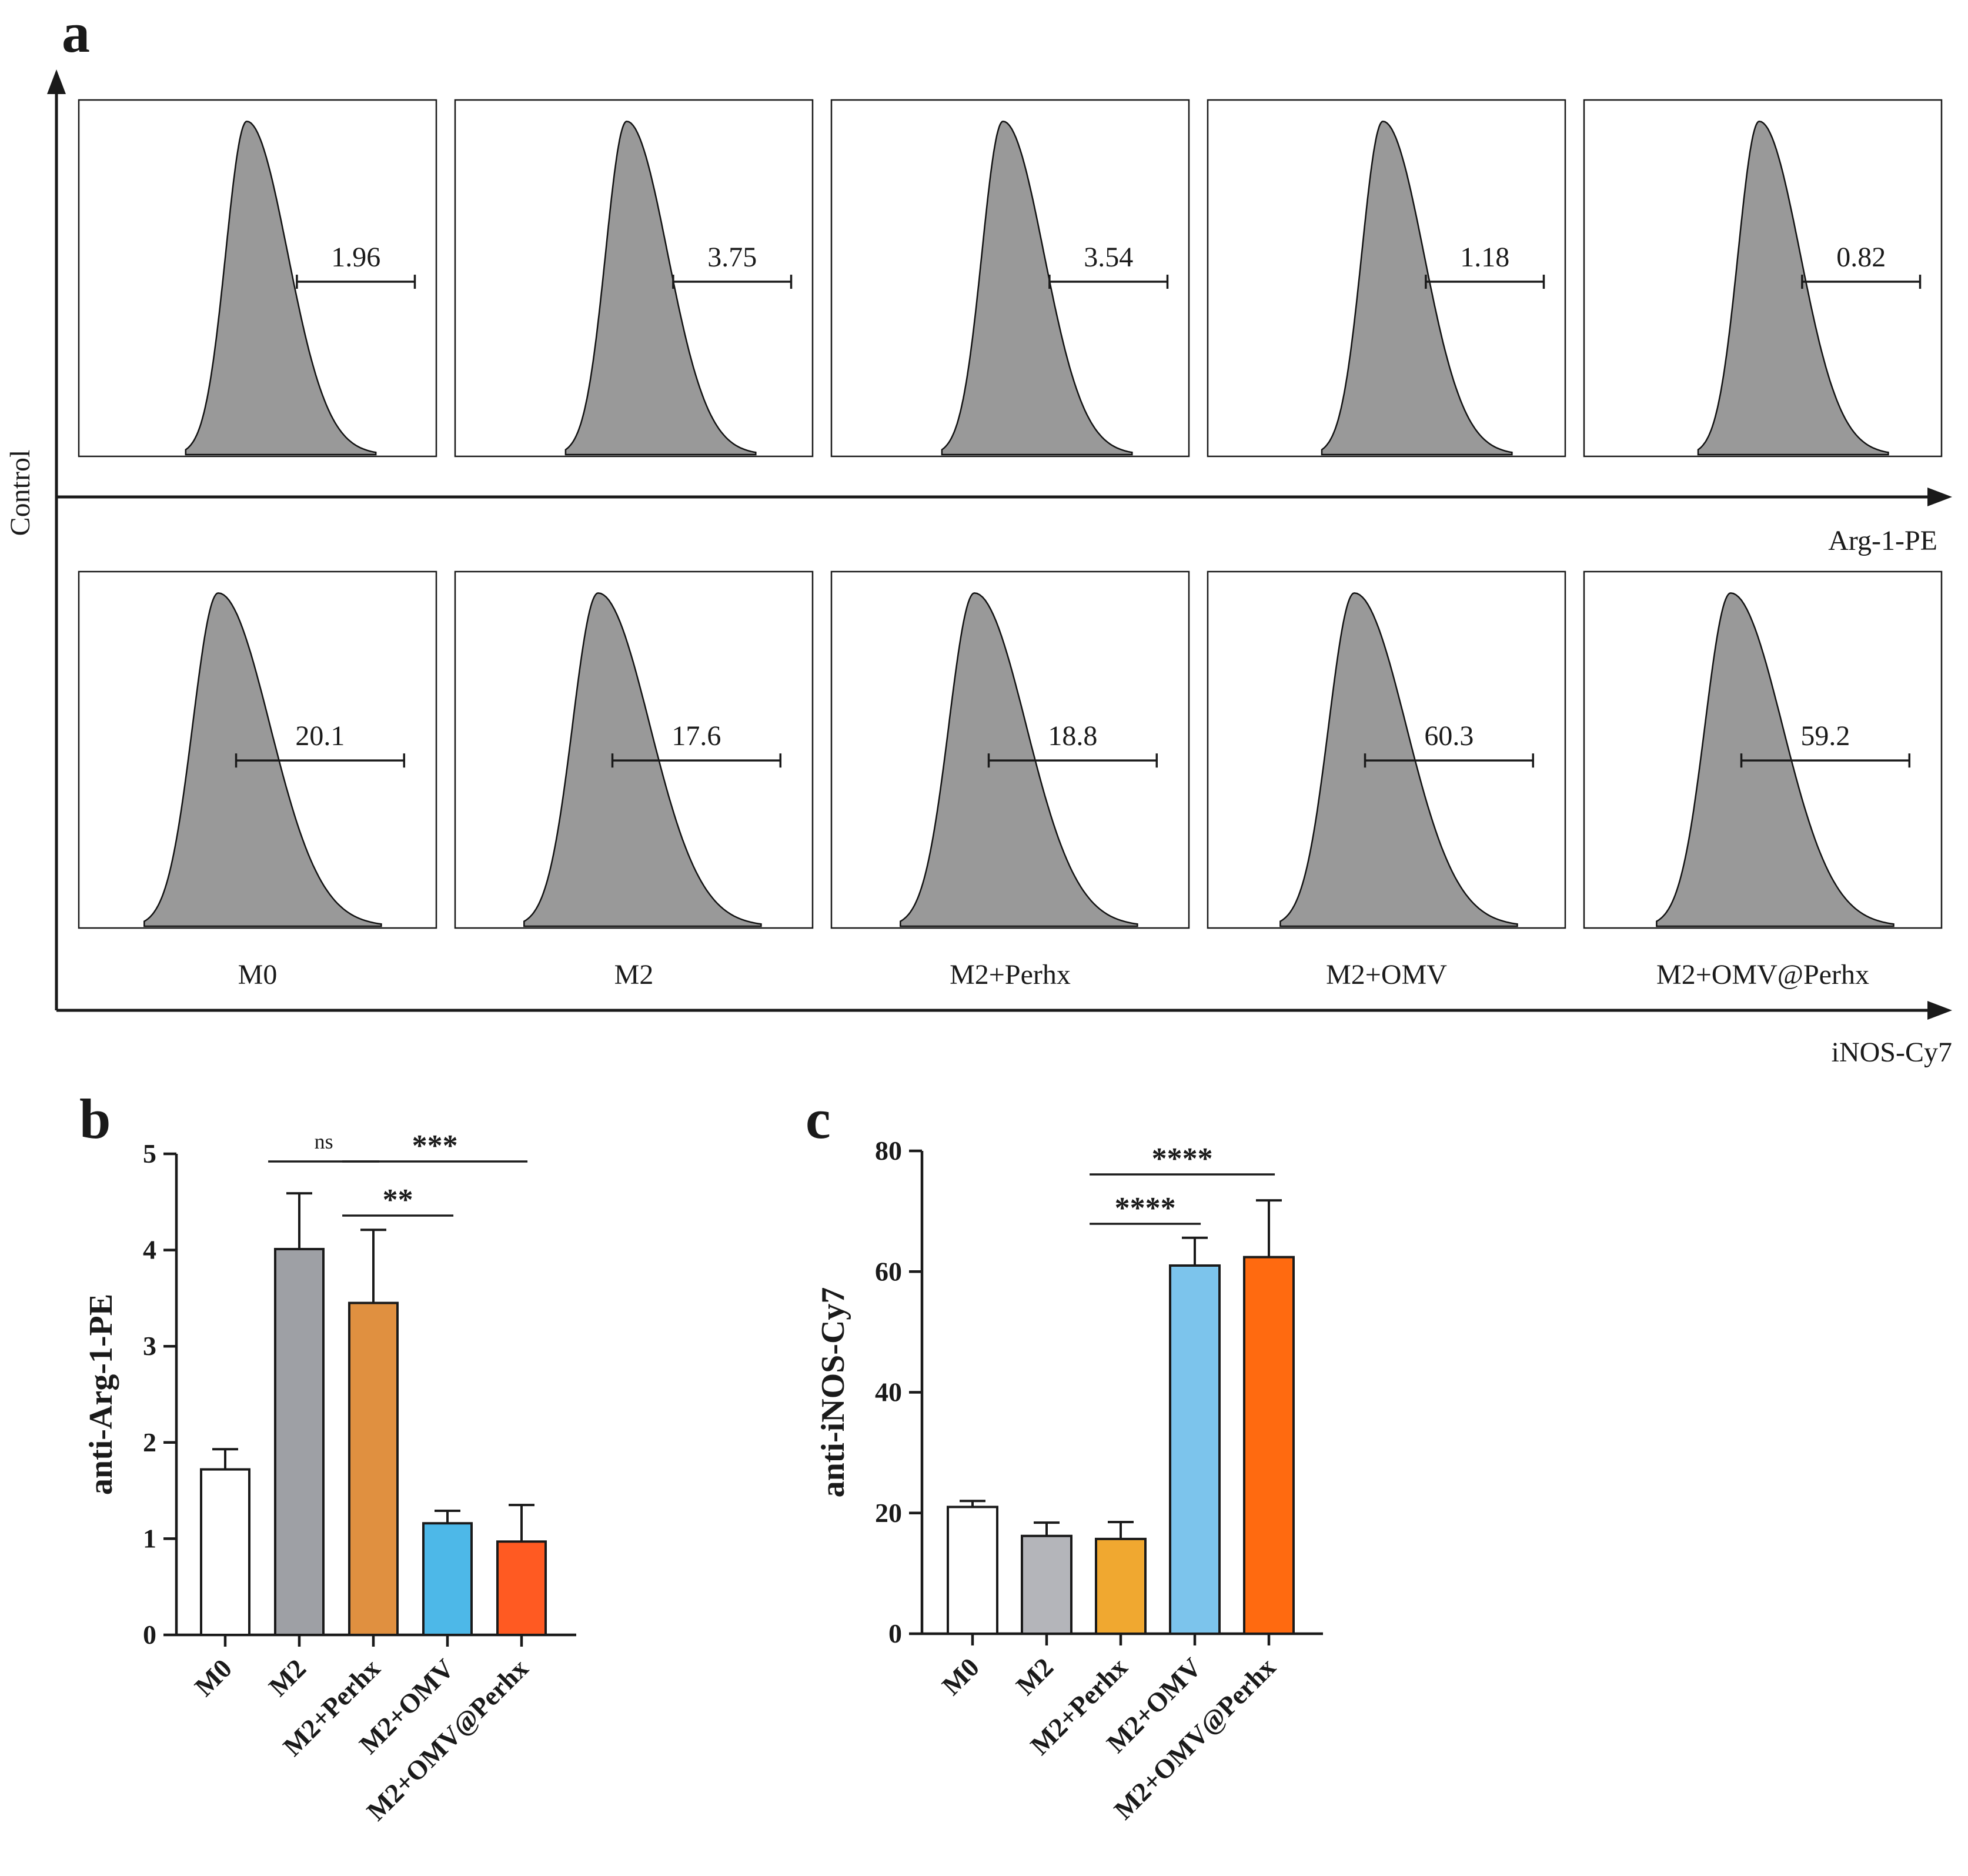  Describe the element at coordinates (435, 1146) in the screenshot. I see `b-significance-label: ***` at that location.